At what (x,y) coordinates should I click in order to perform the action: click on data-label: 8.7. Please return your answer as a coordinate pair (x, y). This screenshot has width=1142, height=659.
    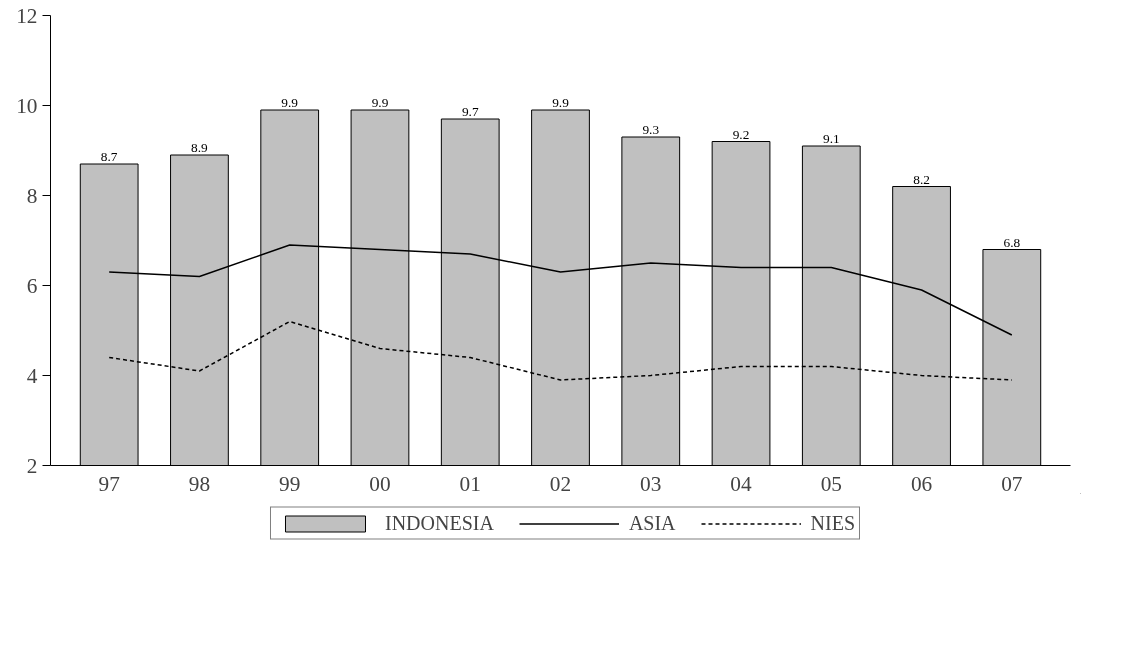
    Looking at the image, I should click on (109, 156).